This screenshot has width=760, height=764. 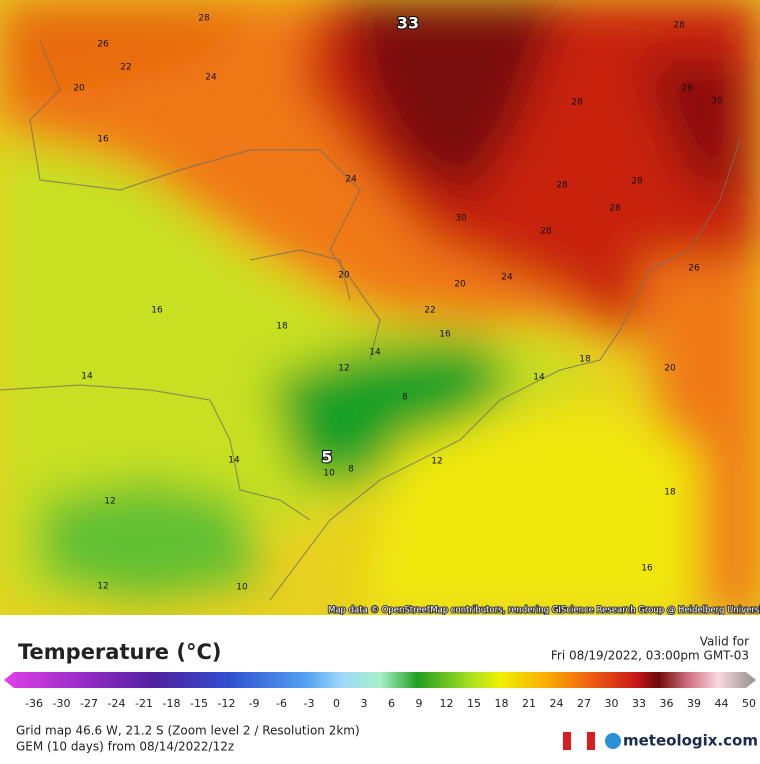 What do you see at coordinates (557, 703) in the screenshot?
I see `legend-tick-label: 24` at bounding box center [557, 703].